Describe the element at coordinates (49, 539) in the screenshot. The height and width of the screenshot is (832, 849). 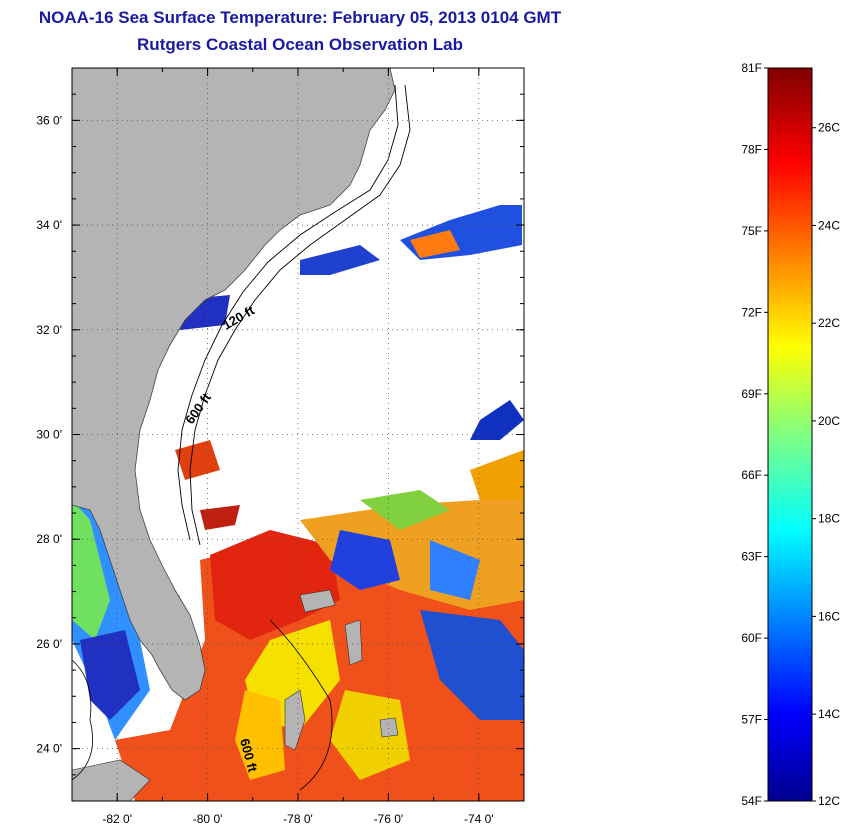
I see `lat-tick-label: 28 0'` at that location.